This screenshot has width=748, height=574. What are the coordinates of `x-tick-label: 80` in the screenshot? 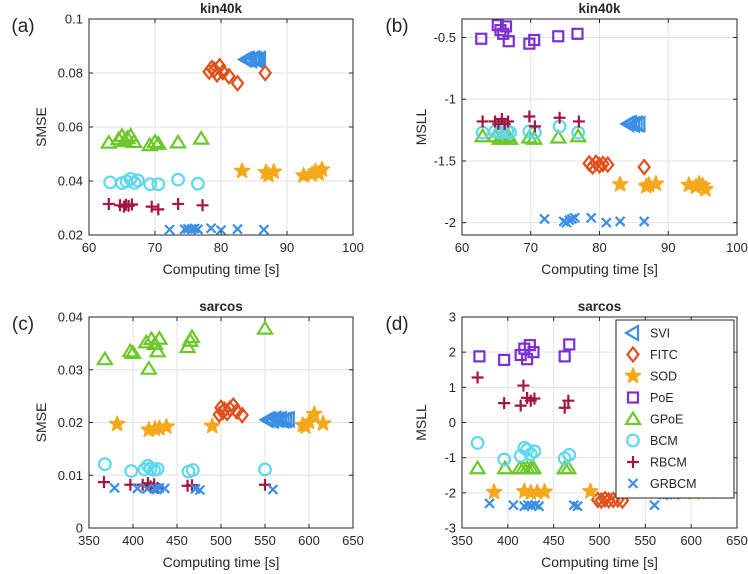 It's located at (221, 247).